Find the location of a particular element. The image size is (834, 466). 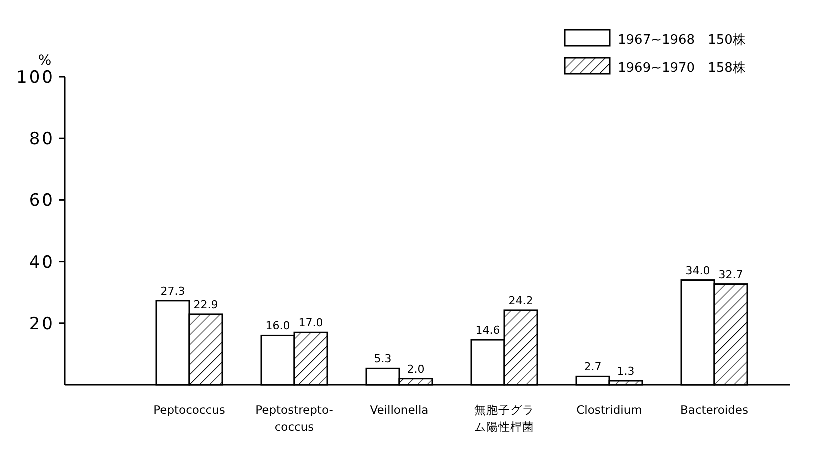

data-label: 32.7 is located at coordinates (731, 275).